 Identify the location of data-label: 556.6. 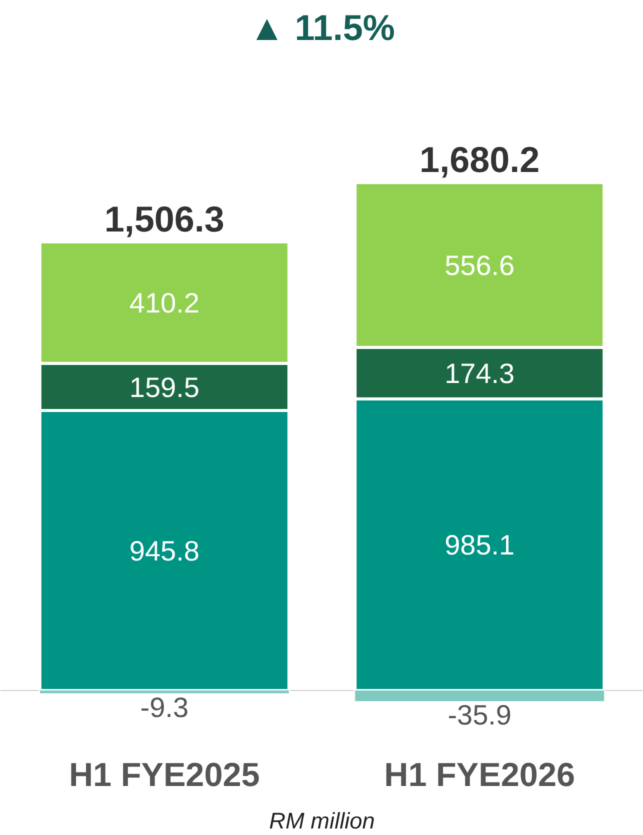
(479, 265).